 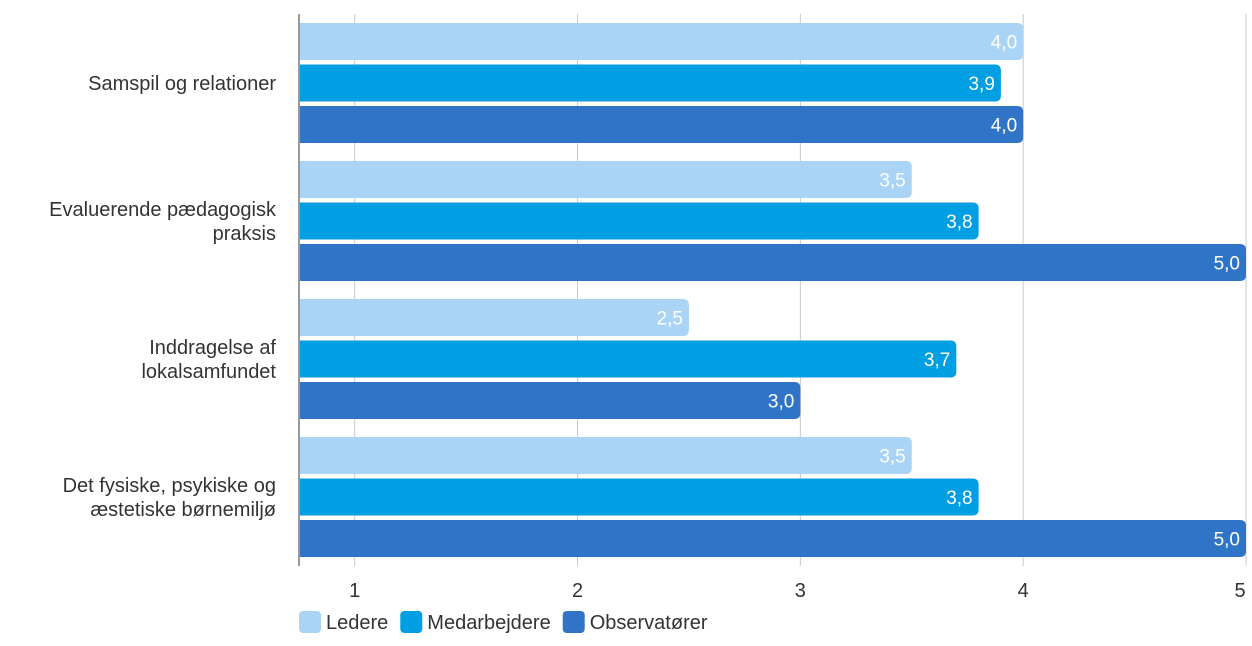 I want to click on category-label: Inddragelse af lokalsamfundet, so click(x=208, y=360).